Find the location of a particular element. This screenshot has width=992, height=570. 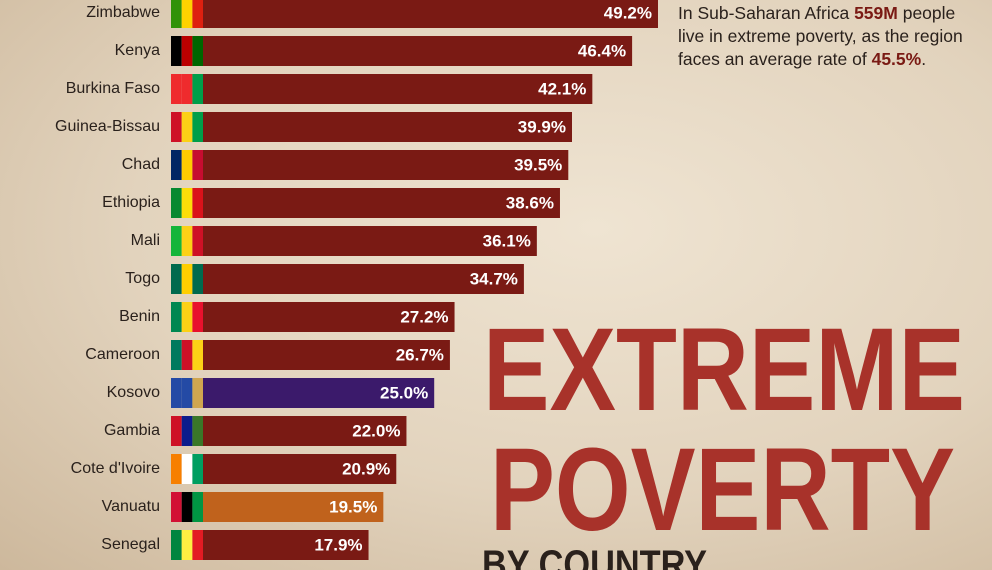

value-label: 26.7% is located at coordinates (420, 354).